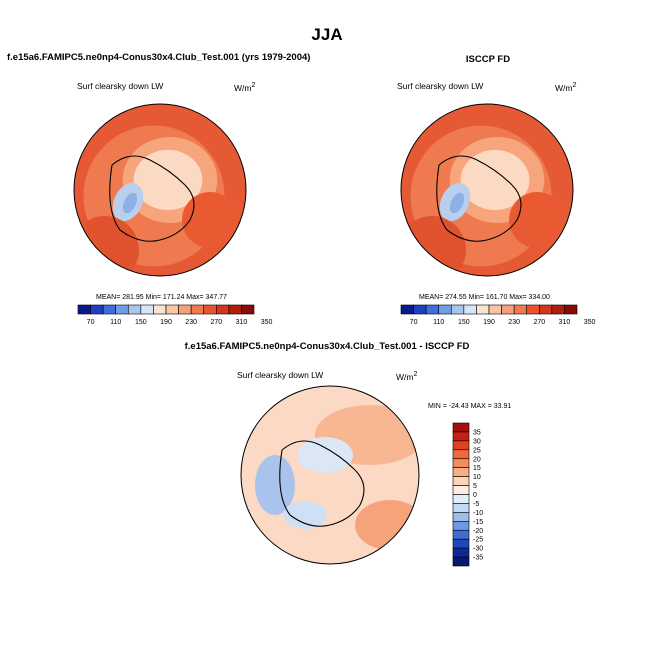  Describe the element at coordinates (477, 450) in the screenshot. I see `diff-colorbar-tick-2: 25` at that location.